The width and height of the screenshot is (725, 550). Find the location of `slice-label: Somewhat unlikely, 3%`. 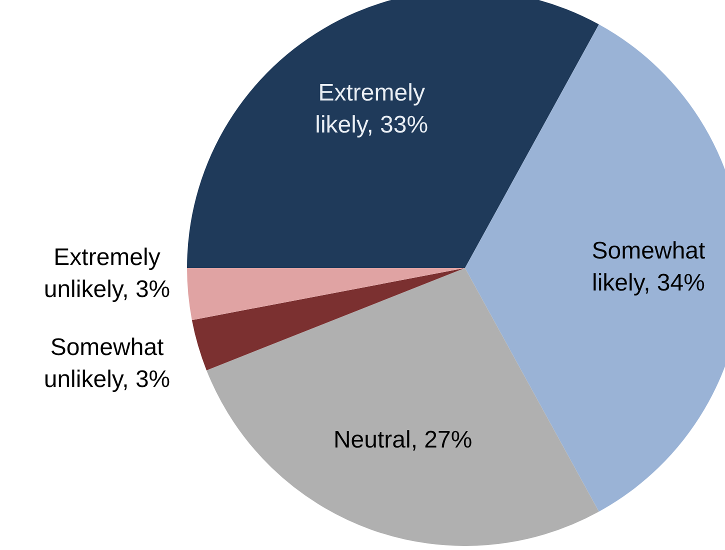

slice-label: Somewhat unlikely, 3% is located at coordinates (107, 363).